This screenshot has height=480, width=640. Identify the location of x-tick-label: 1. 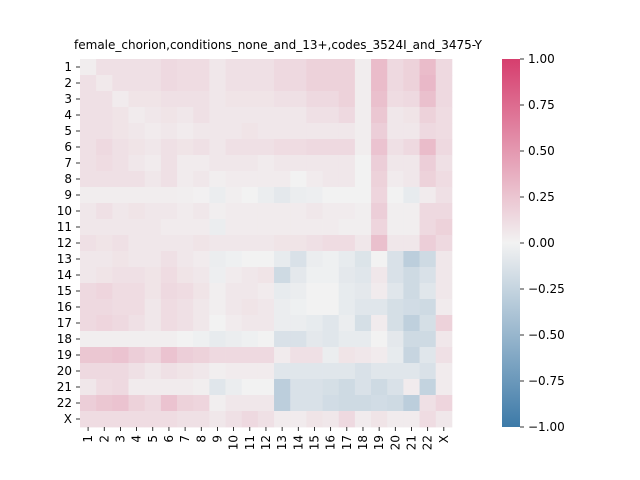
(88, 439).